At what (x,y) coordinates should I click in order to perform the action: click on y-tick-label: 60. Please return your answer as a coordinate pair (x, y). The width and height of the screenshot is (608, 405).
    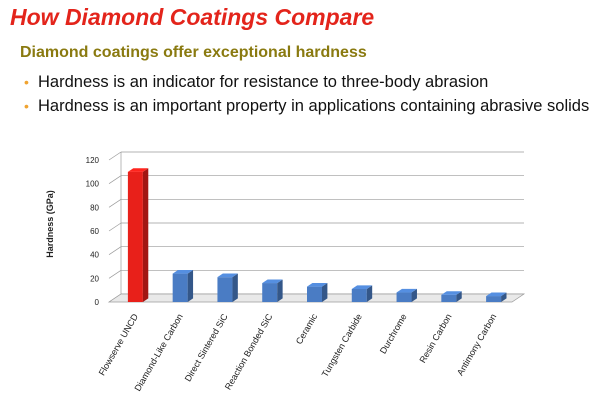
    Looking at the image, I should click on (94, 231).